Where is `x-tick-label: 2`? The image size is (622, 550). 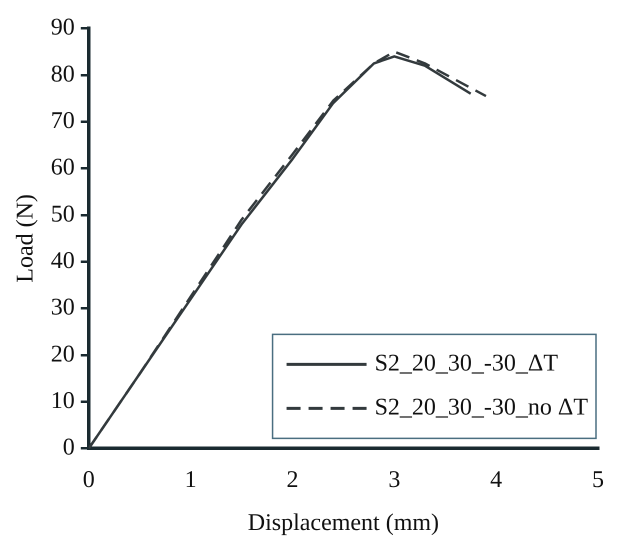
x-tick-label: 2 is located at coordinates (292, 480).